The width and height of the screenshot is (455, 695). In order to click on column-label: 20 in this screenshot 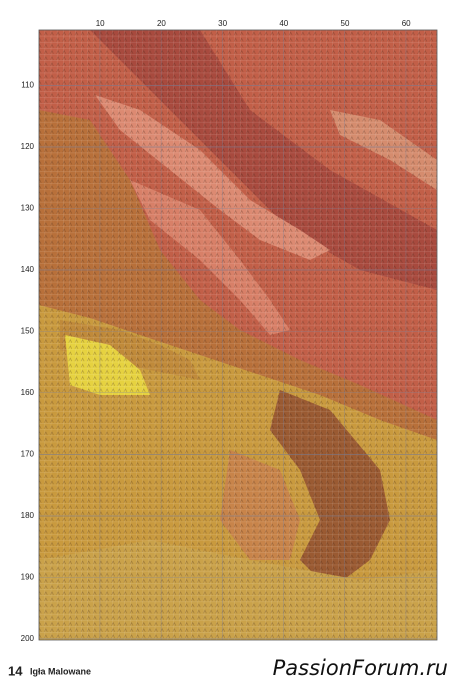, I will do `click(161, 23)`.